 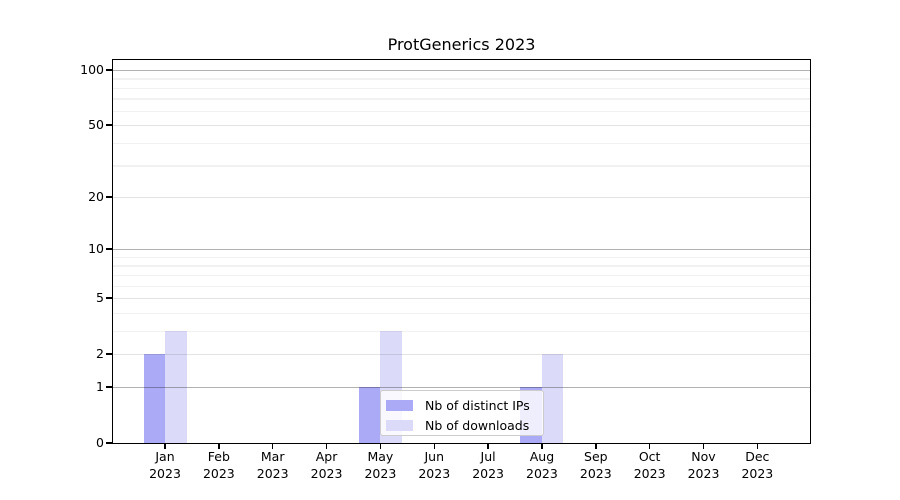 I want to click on y-tick-label-0: 0, so click(x=100, y=442).